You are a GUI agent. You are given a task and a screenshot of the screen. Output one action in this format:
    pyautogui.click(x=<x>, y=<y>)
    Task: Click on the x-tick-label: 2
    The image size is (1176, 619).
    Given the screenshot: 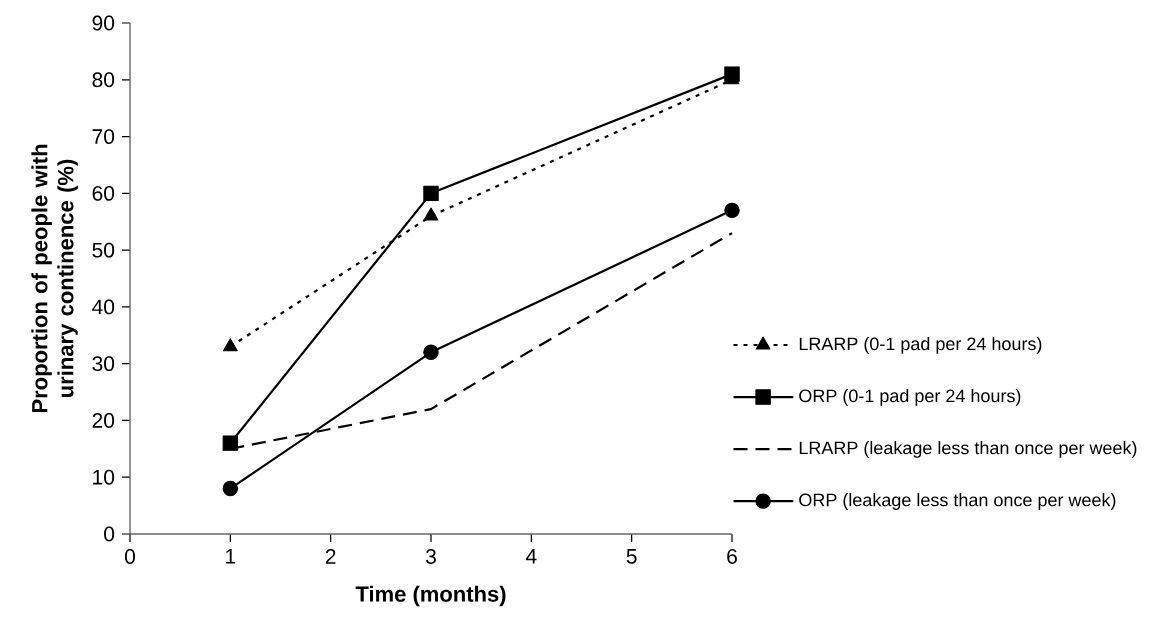 What is the action you would take?
    pyautogui.click(x=330, y=556)
    